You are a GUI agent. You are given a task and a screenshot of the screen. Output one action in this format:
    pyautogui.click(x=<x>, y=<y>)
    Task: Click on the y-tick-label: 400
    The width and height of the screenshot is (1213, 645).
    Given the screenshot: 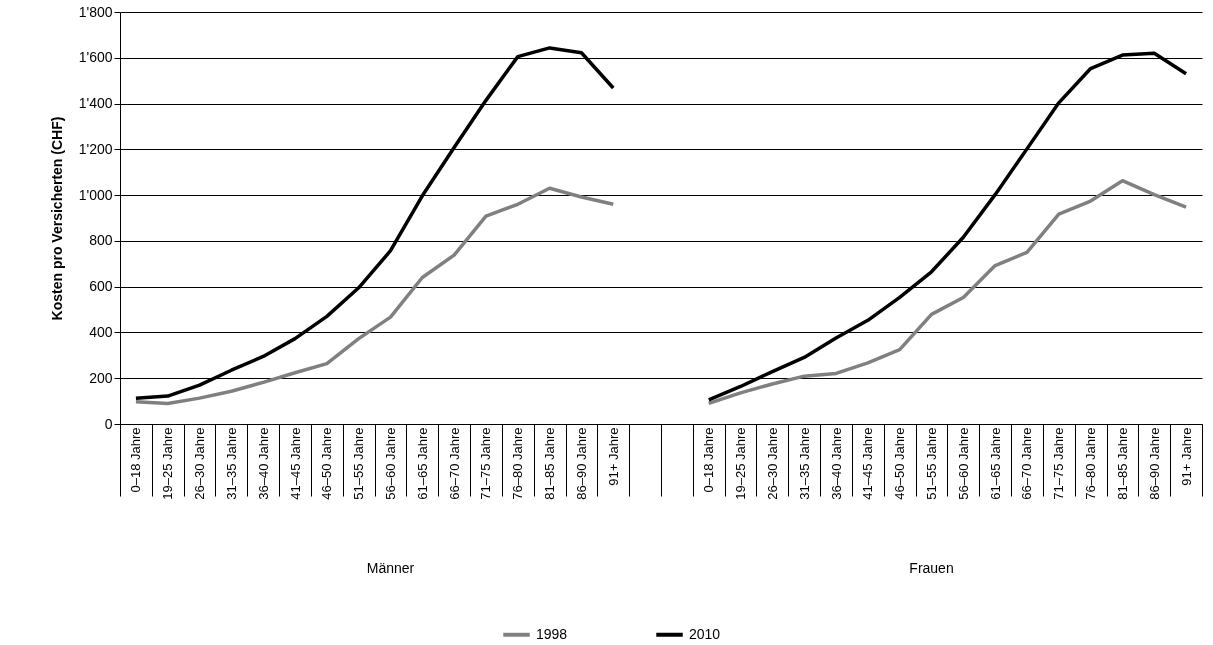 What is the action you would take?
    pyautogui.click(x=101, y=331)
    